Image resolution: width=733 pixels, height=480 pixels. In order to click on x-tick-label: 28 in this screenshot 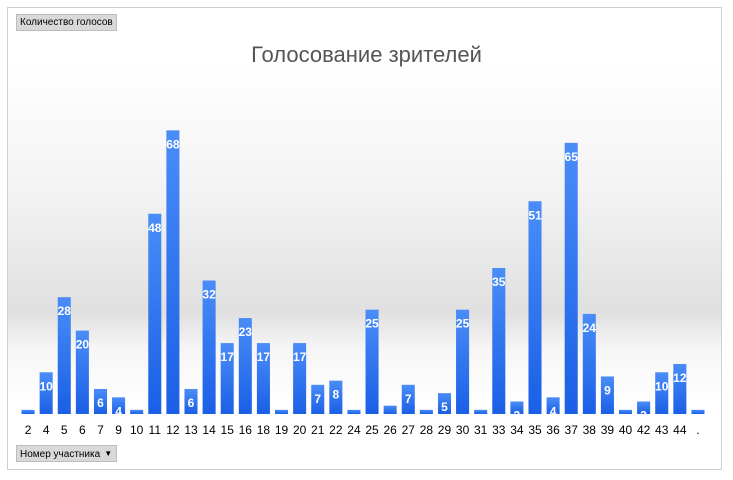, I will do `click(427, 430)`.